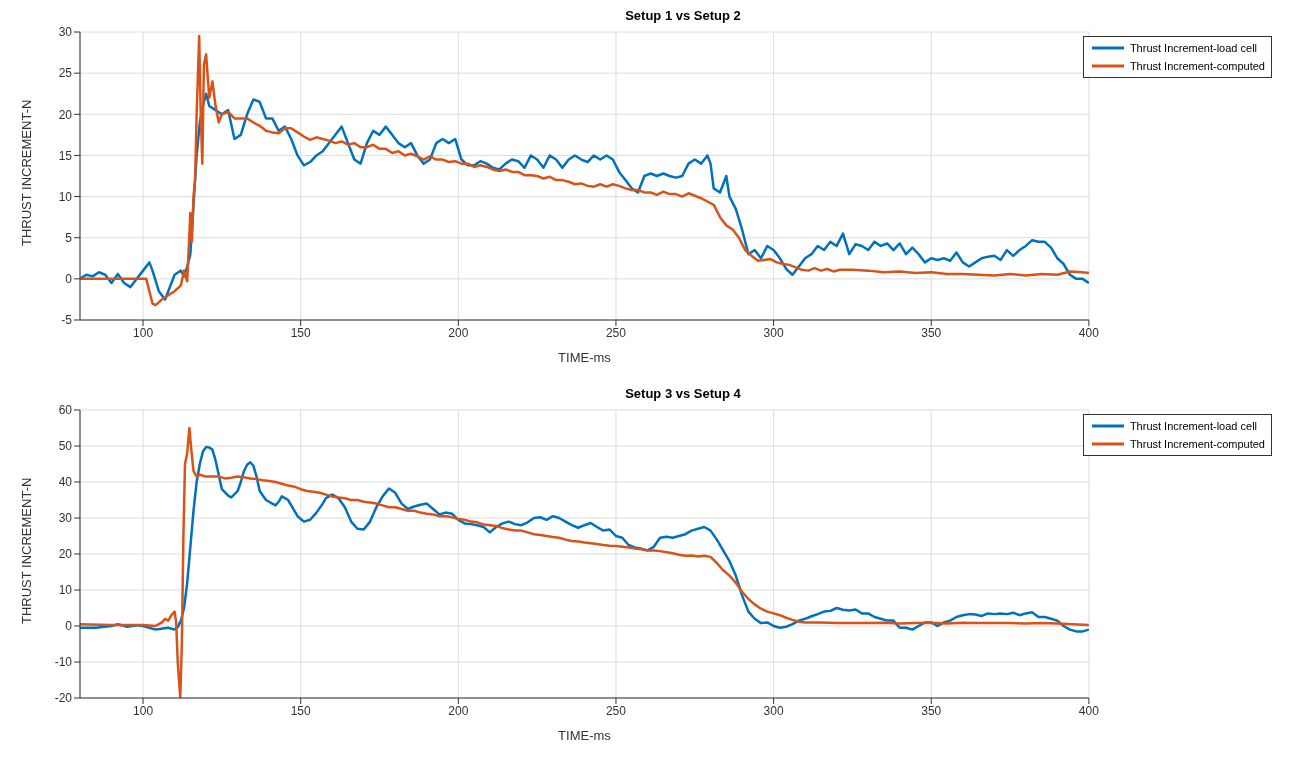  What do you see at coordinates (65, 155) in the screenshot?
I see `y-tick-label: 15` at bounding box center [65, 155].